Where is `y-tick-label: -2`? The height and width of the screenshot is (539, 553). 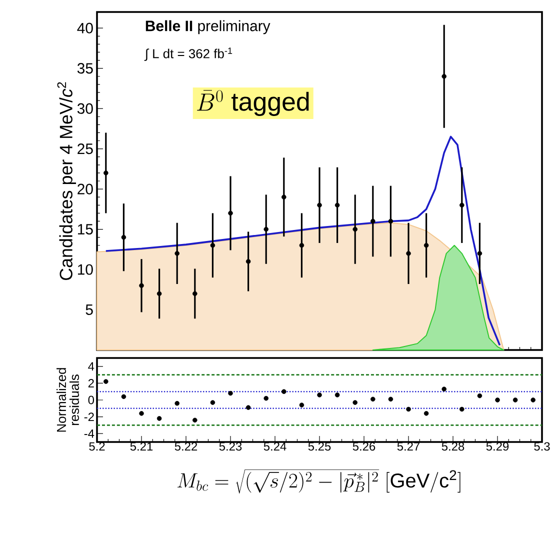
y-tick-label: -2 is located at coordinates (89, 416).